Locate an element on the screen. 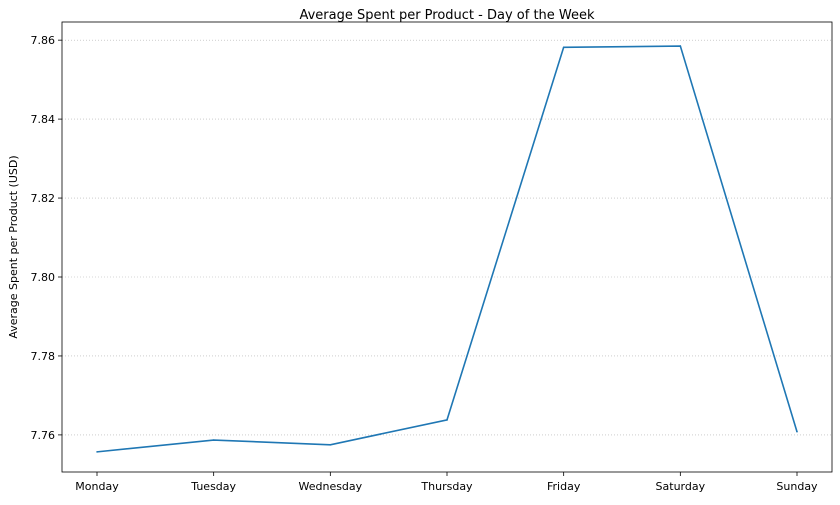 The width and height of the screenshot is (840, 505). x-tick-label: Sunday is located at coordinates (797, 486).